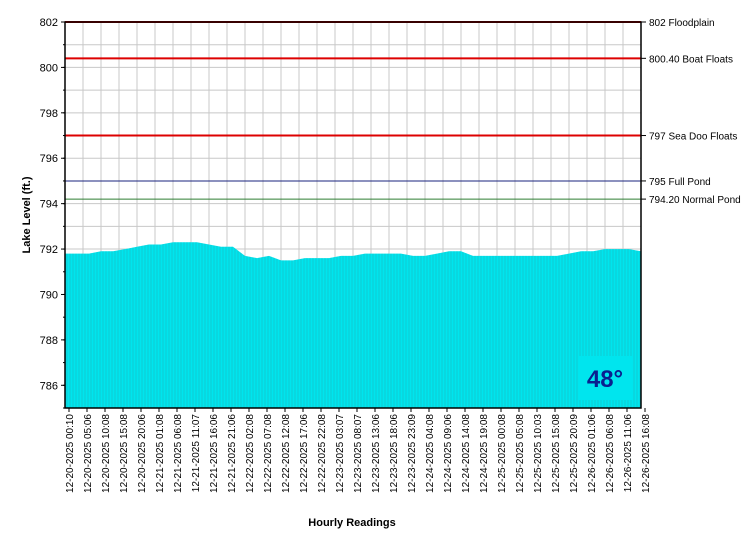 This screenshot has height=550, width=750. I want to click on y-tick-label: 800, so click(49, 68).